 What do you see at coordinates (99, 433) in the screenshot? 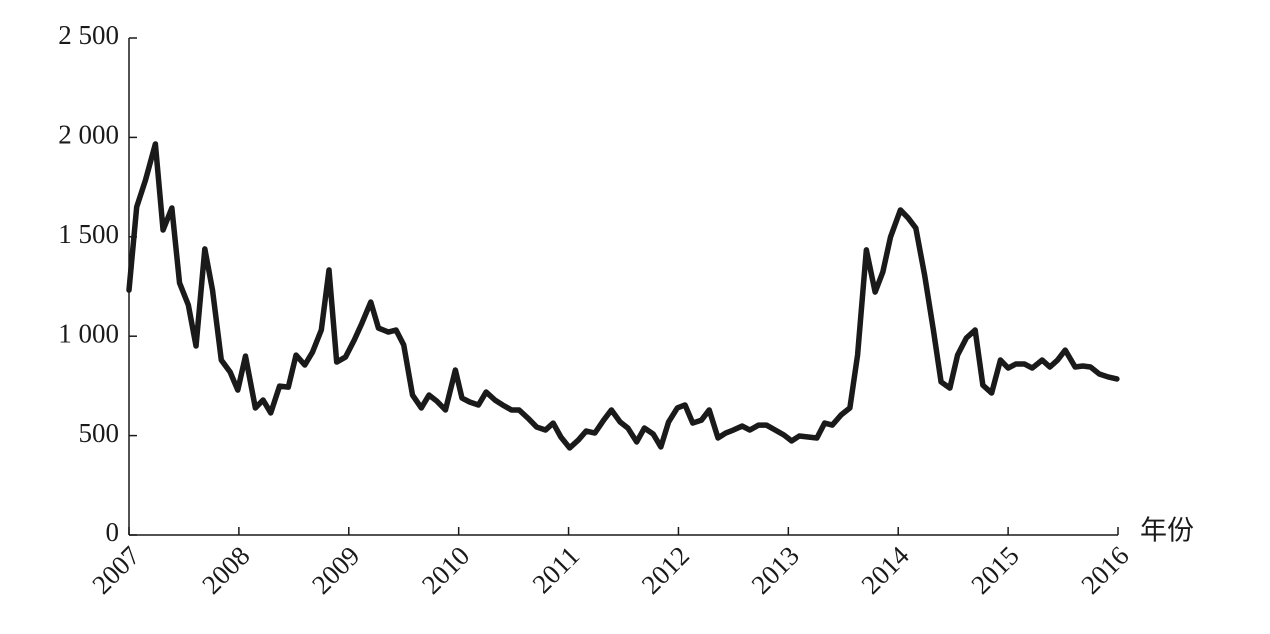
I see `y-tick-label: 500` at bounding box center [99, 433].